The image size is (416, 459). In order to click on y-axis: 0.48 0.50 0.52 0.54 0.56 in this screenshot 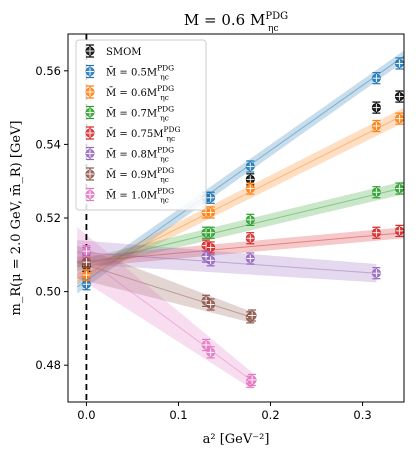, I will do `click(51, 218)`.